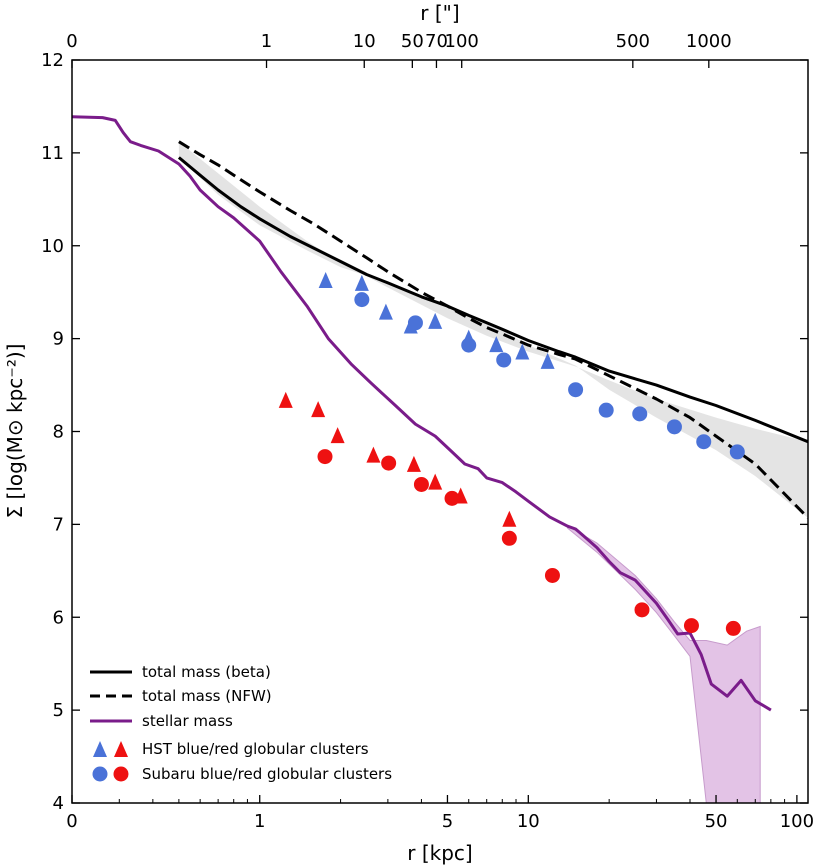 This screenshot has width=822, height=865. I want to click on x-axis-title: r [kpc], so click(439, 853).